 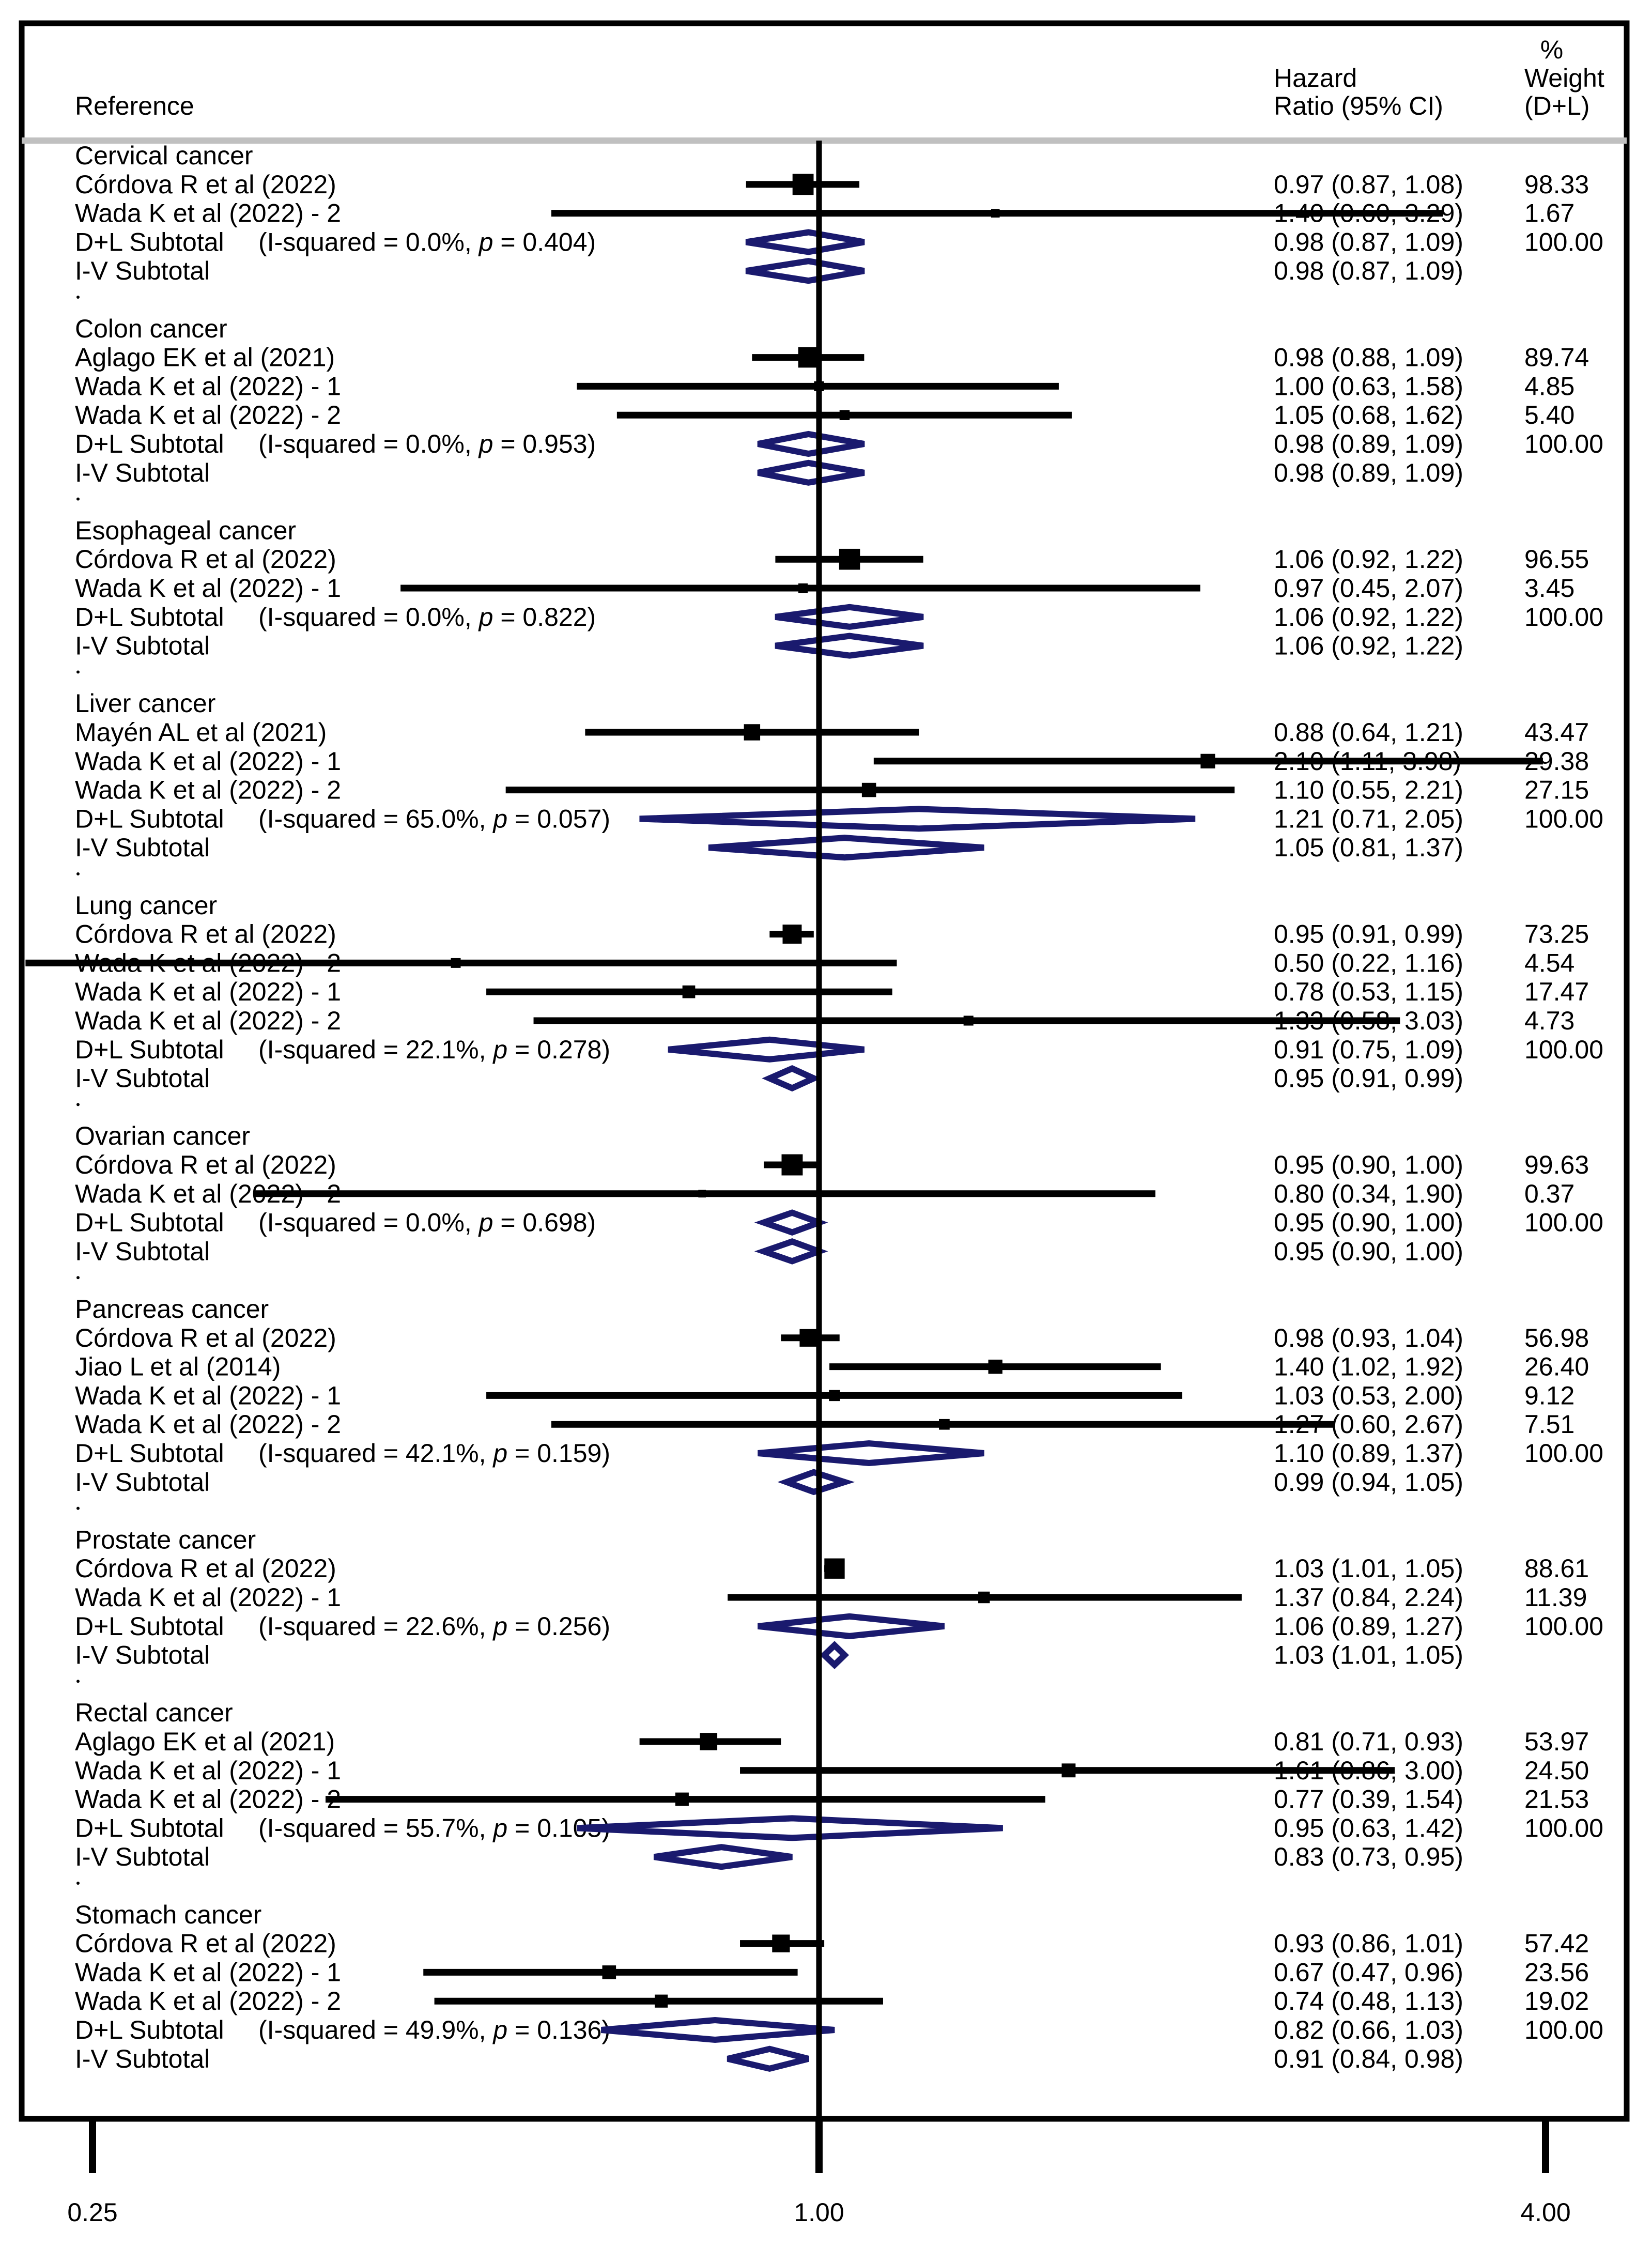 What do you see at coordinates (1557, 1972) in the screenshot?
I see `study-weight: 23.56` at bounding box center [1557, 1972].